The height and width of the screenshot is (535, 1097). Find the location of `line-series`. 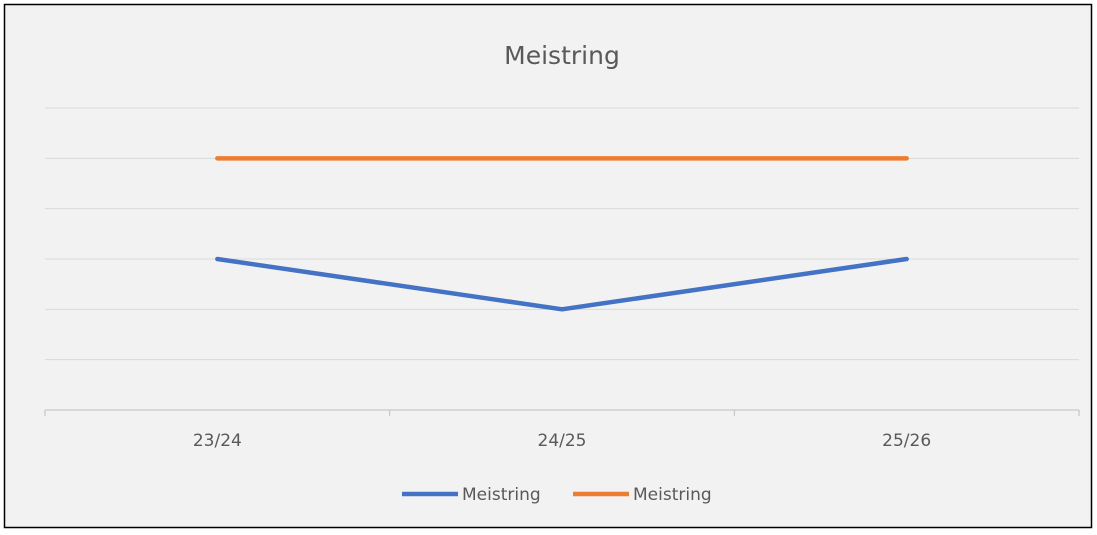

line-series is located at coordinates (562, 284).